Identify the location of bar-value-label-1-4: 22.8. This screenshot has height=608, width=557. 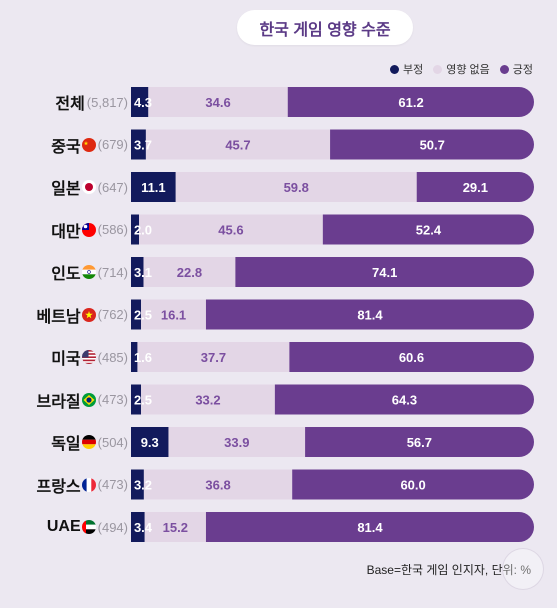
(189, 272).